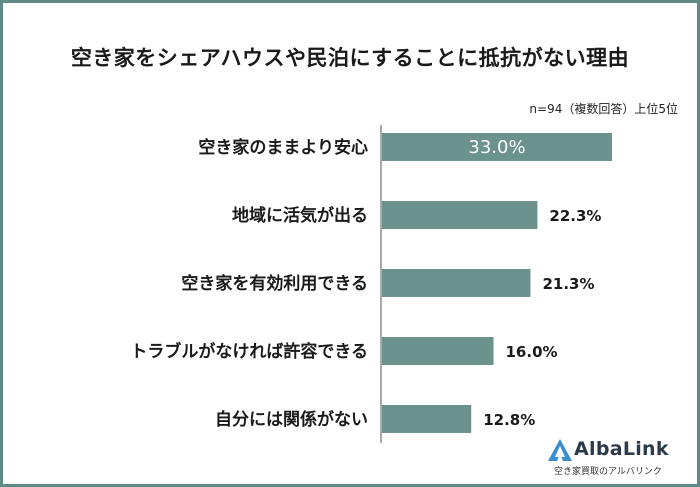 The image size is (700, 487). Describe the element at coordinates (575, 216) in the screenshot. I see `value-label-1: 22.3%` at that location.